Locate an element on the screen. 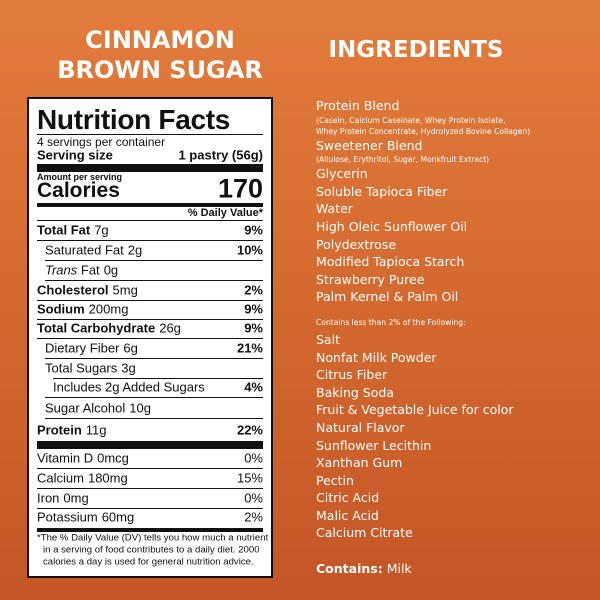  ingredient: High Oleic Sunflower Oil is located at coordinates (392, 226).